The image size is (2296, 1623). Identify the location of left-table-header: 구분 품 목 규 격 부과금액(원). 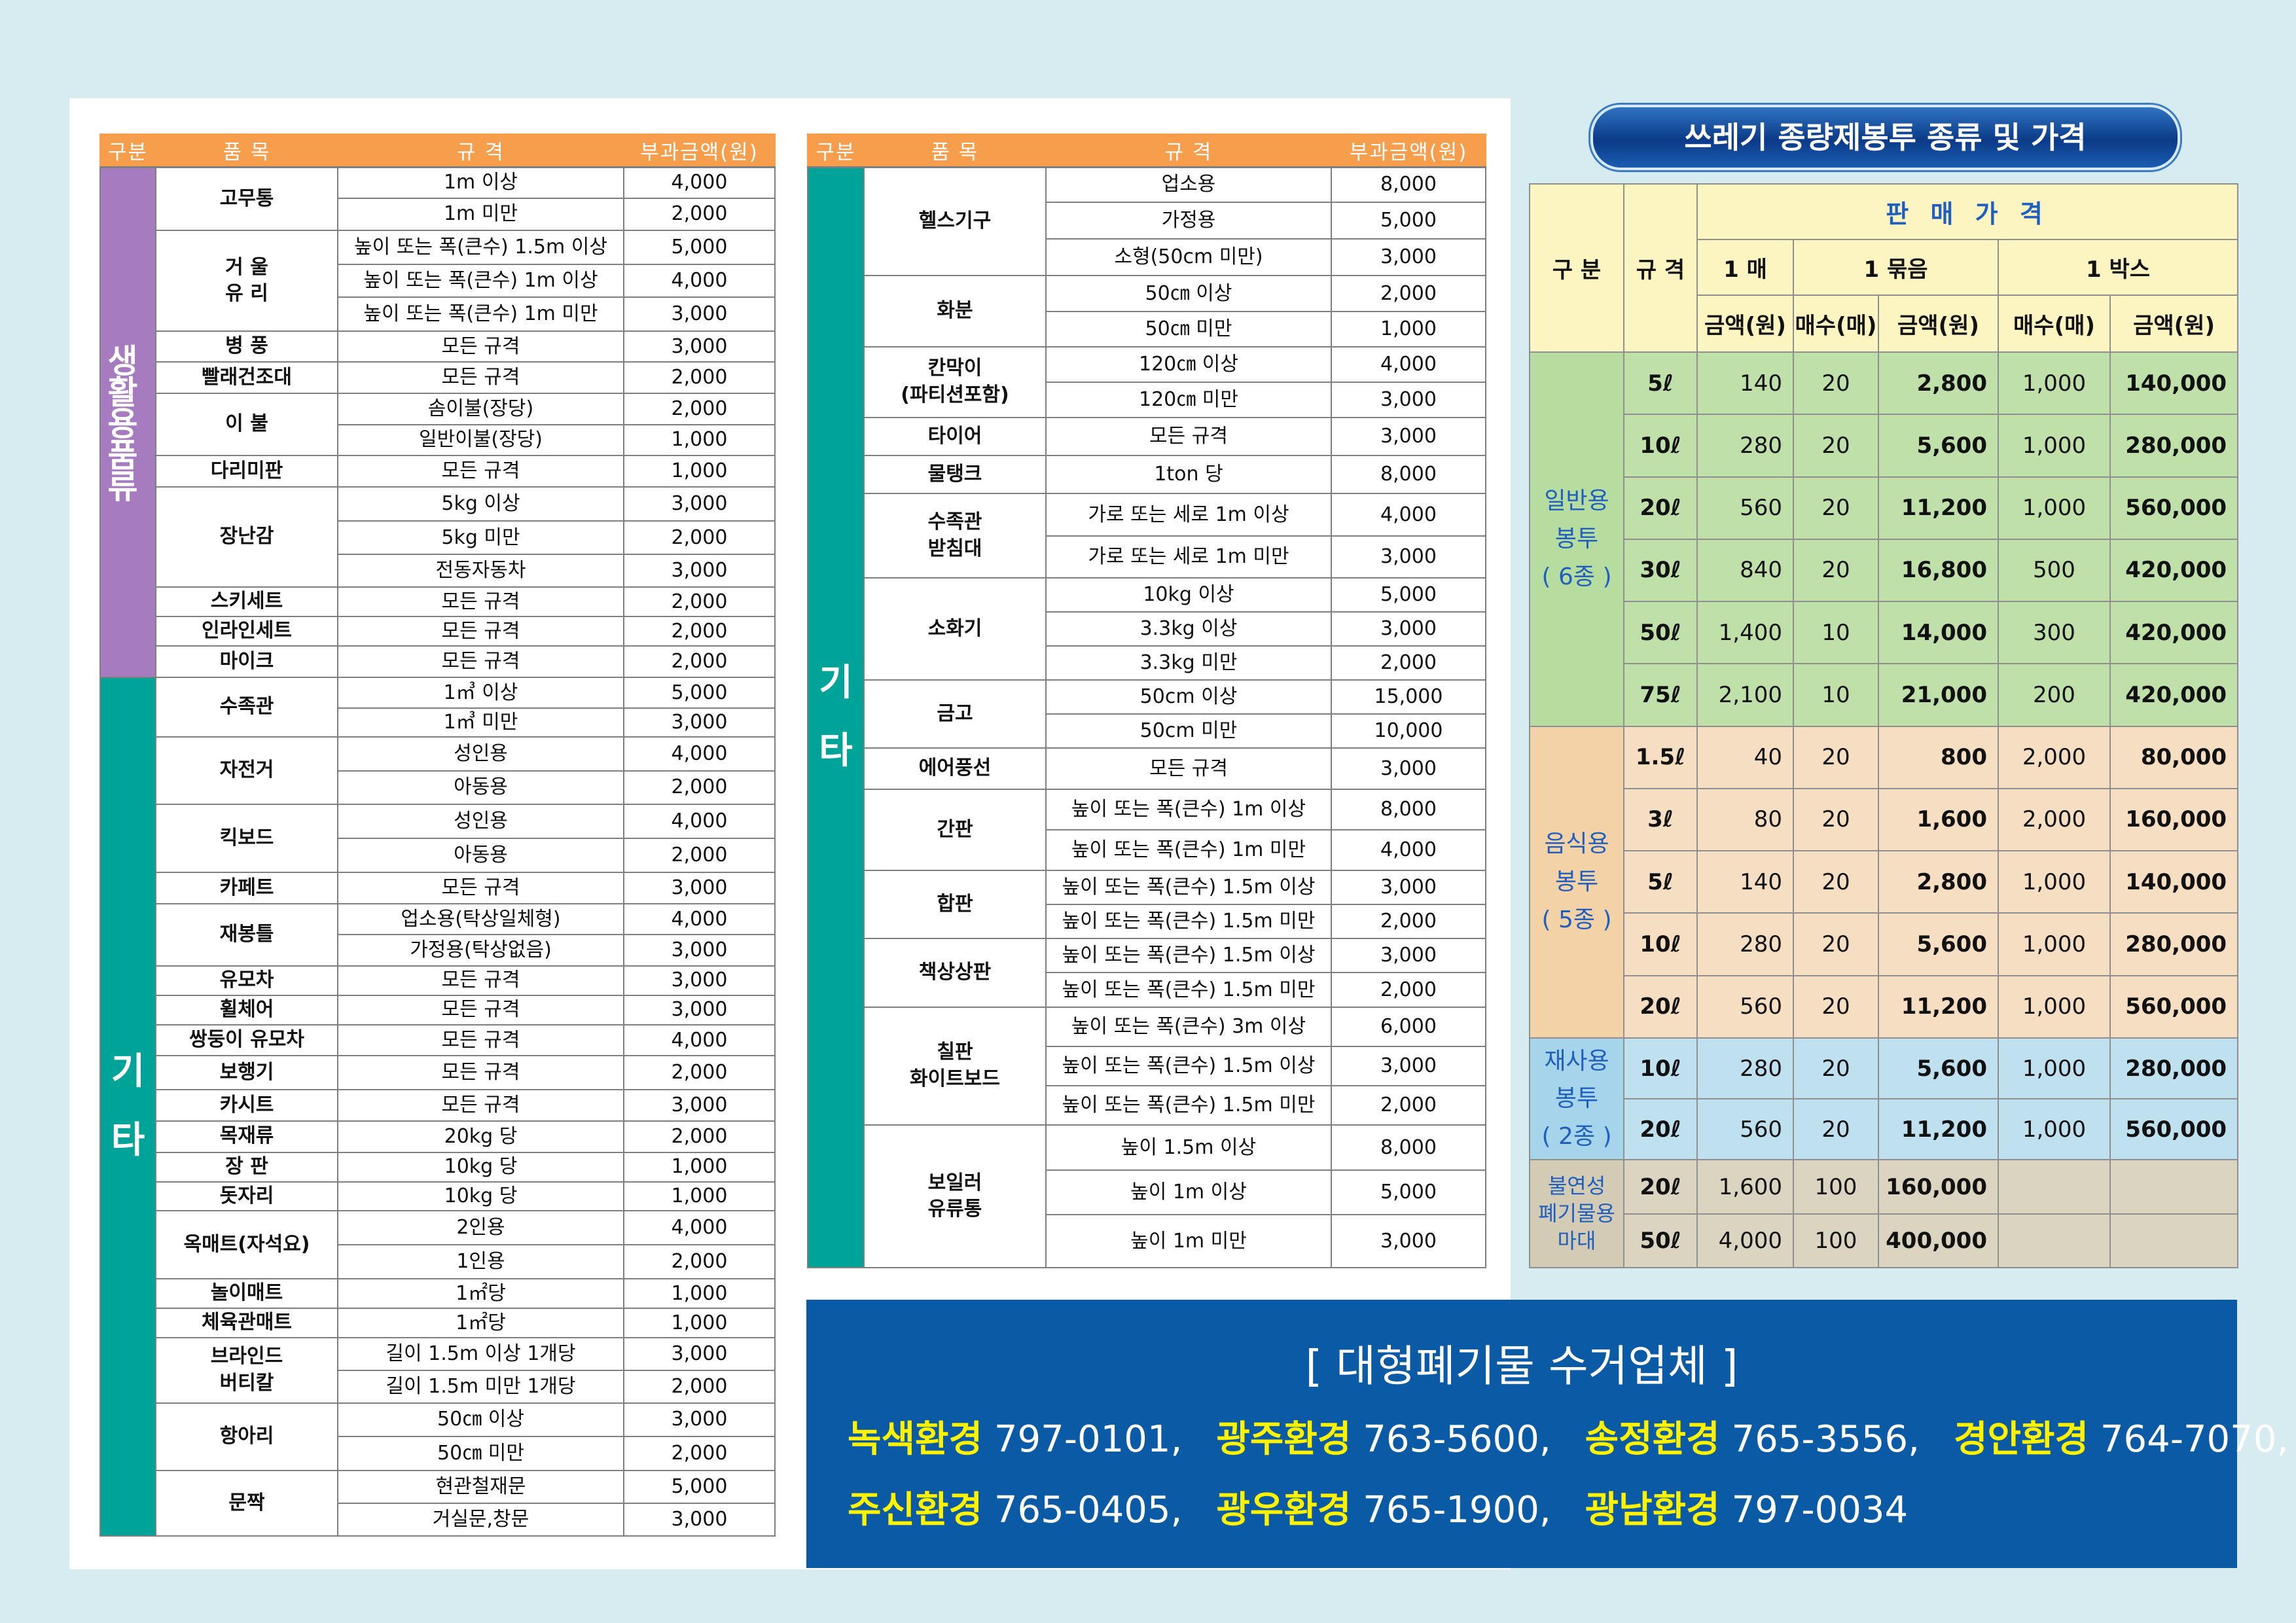
(438, 151).